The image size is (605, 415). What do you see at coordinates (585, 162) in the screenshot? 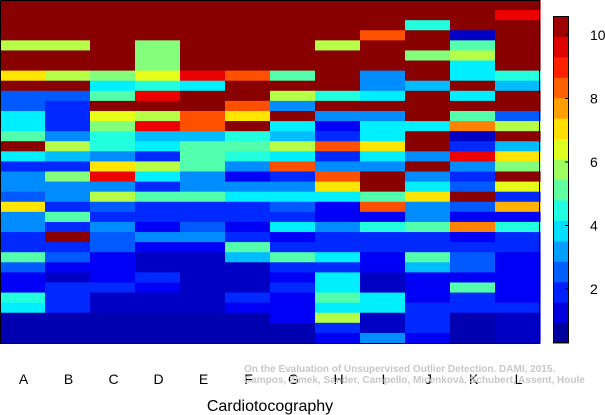
I see `colorbar-ticks: 2 4 6 8 10` at bounding box center [585, 162].